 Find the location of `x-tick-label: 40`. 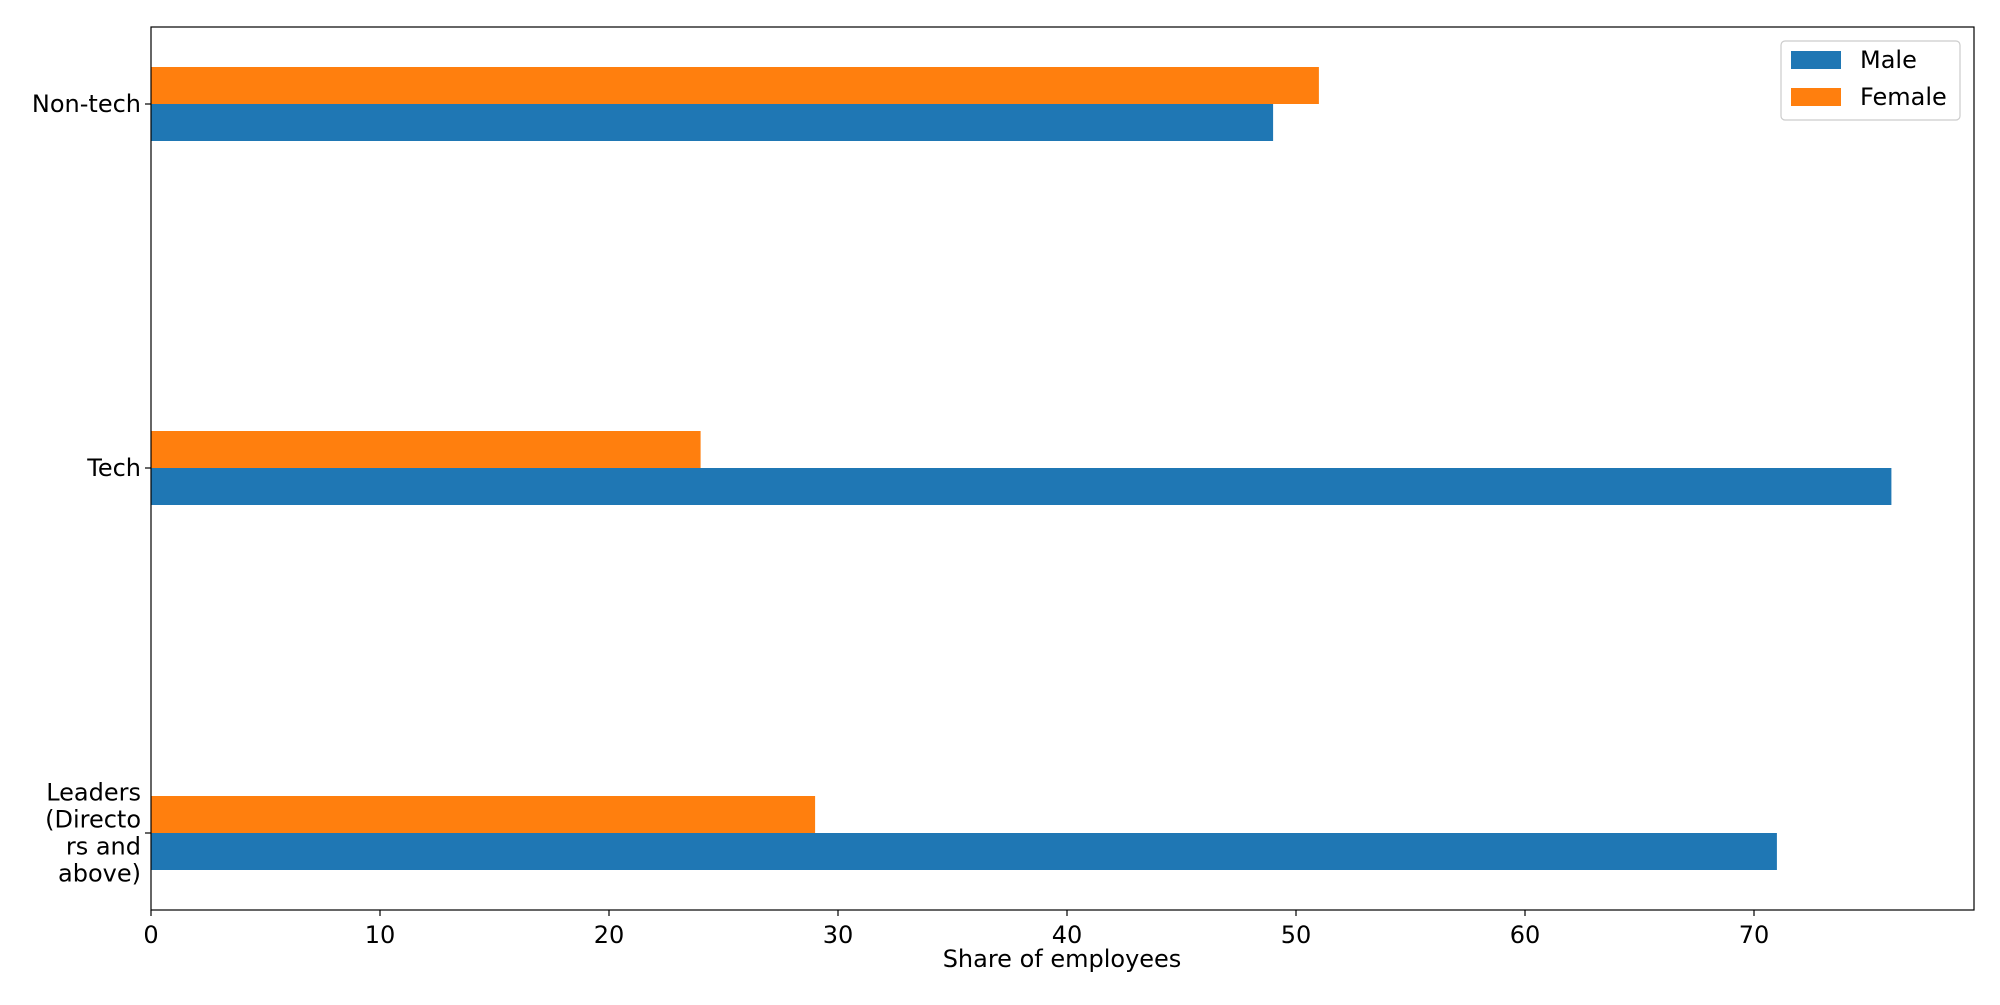

x-tick-label: 40 is located at coordinates (1067, 935).